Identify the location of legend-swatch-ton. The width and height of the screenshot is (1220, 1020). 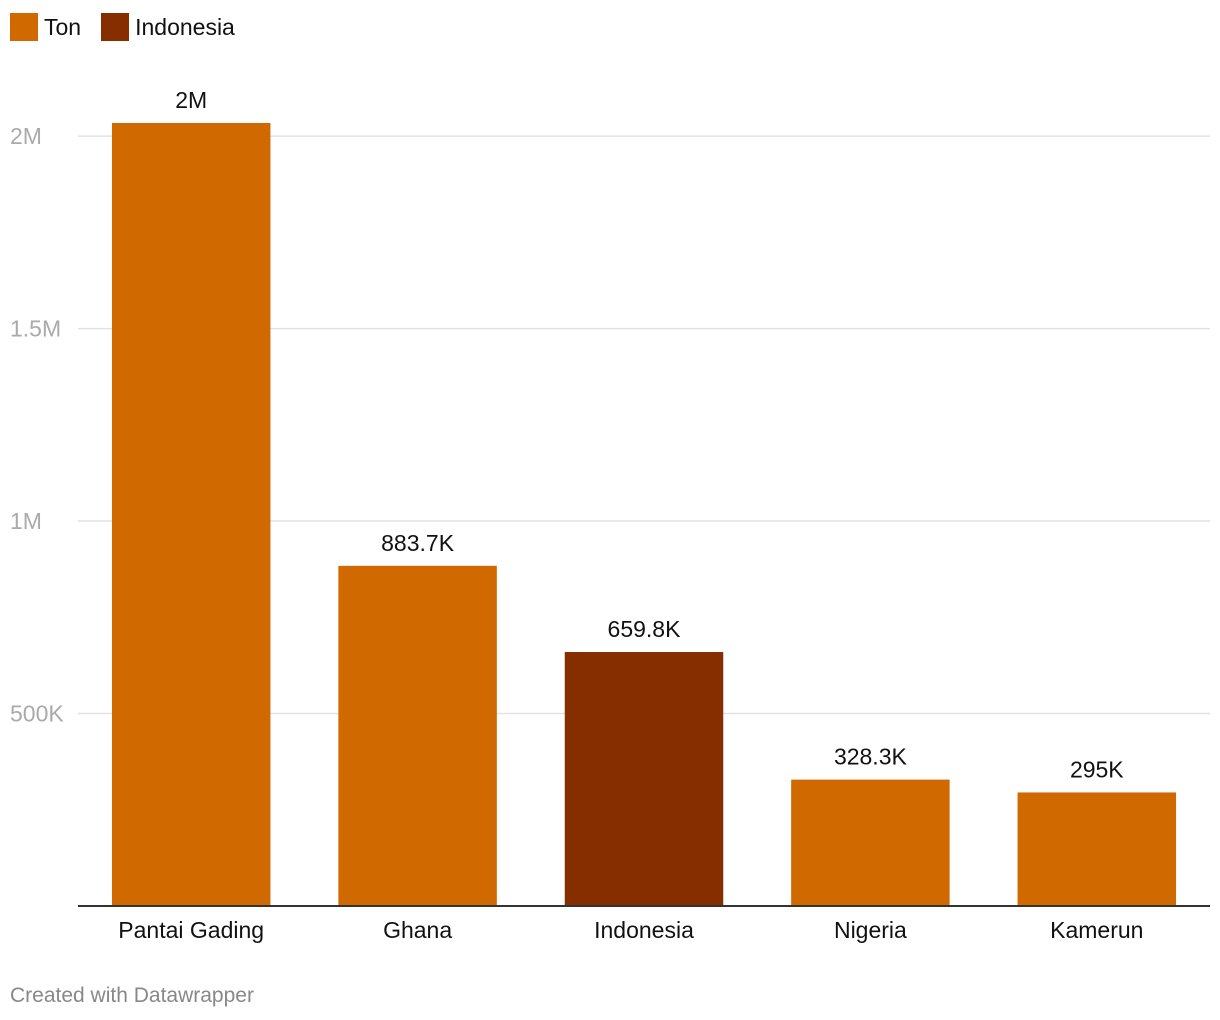
(24, 27).